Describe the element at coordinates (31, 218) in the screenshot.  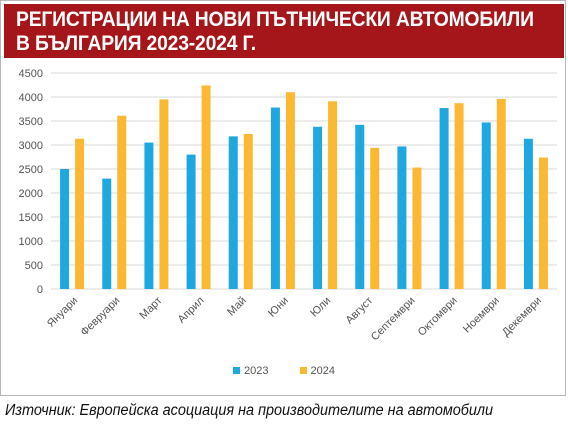
I see `y-tick-label: 1500` at that location.